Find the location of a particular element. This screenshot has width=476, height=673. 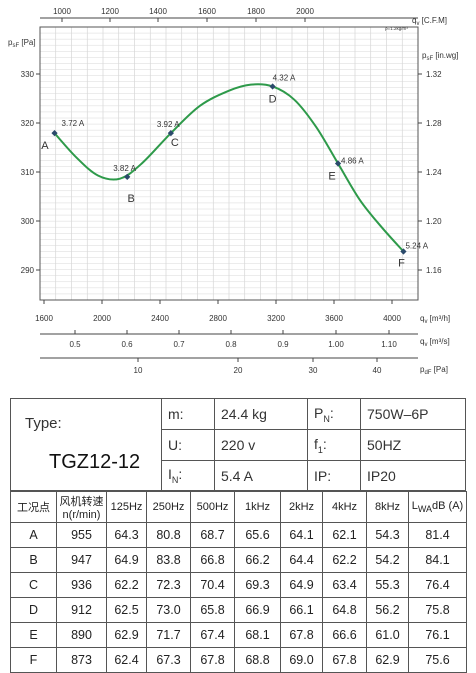

noise-cell: 62.1 is located at coordinates (344, 535).